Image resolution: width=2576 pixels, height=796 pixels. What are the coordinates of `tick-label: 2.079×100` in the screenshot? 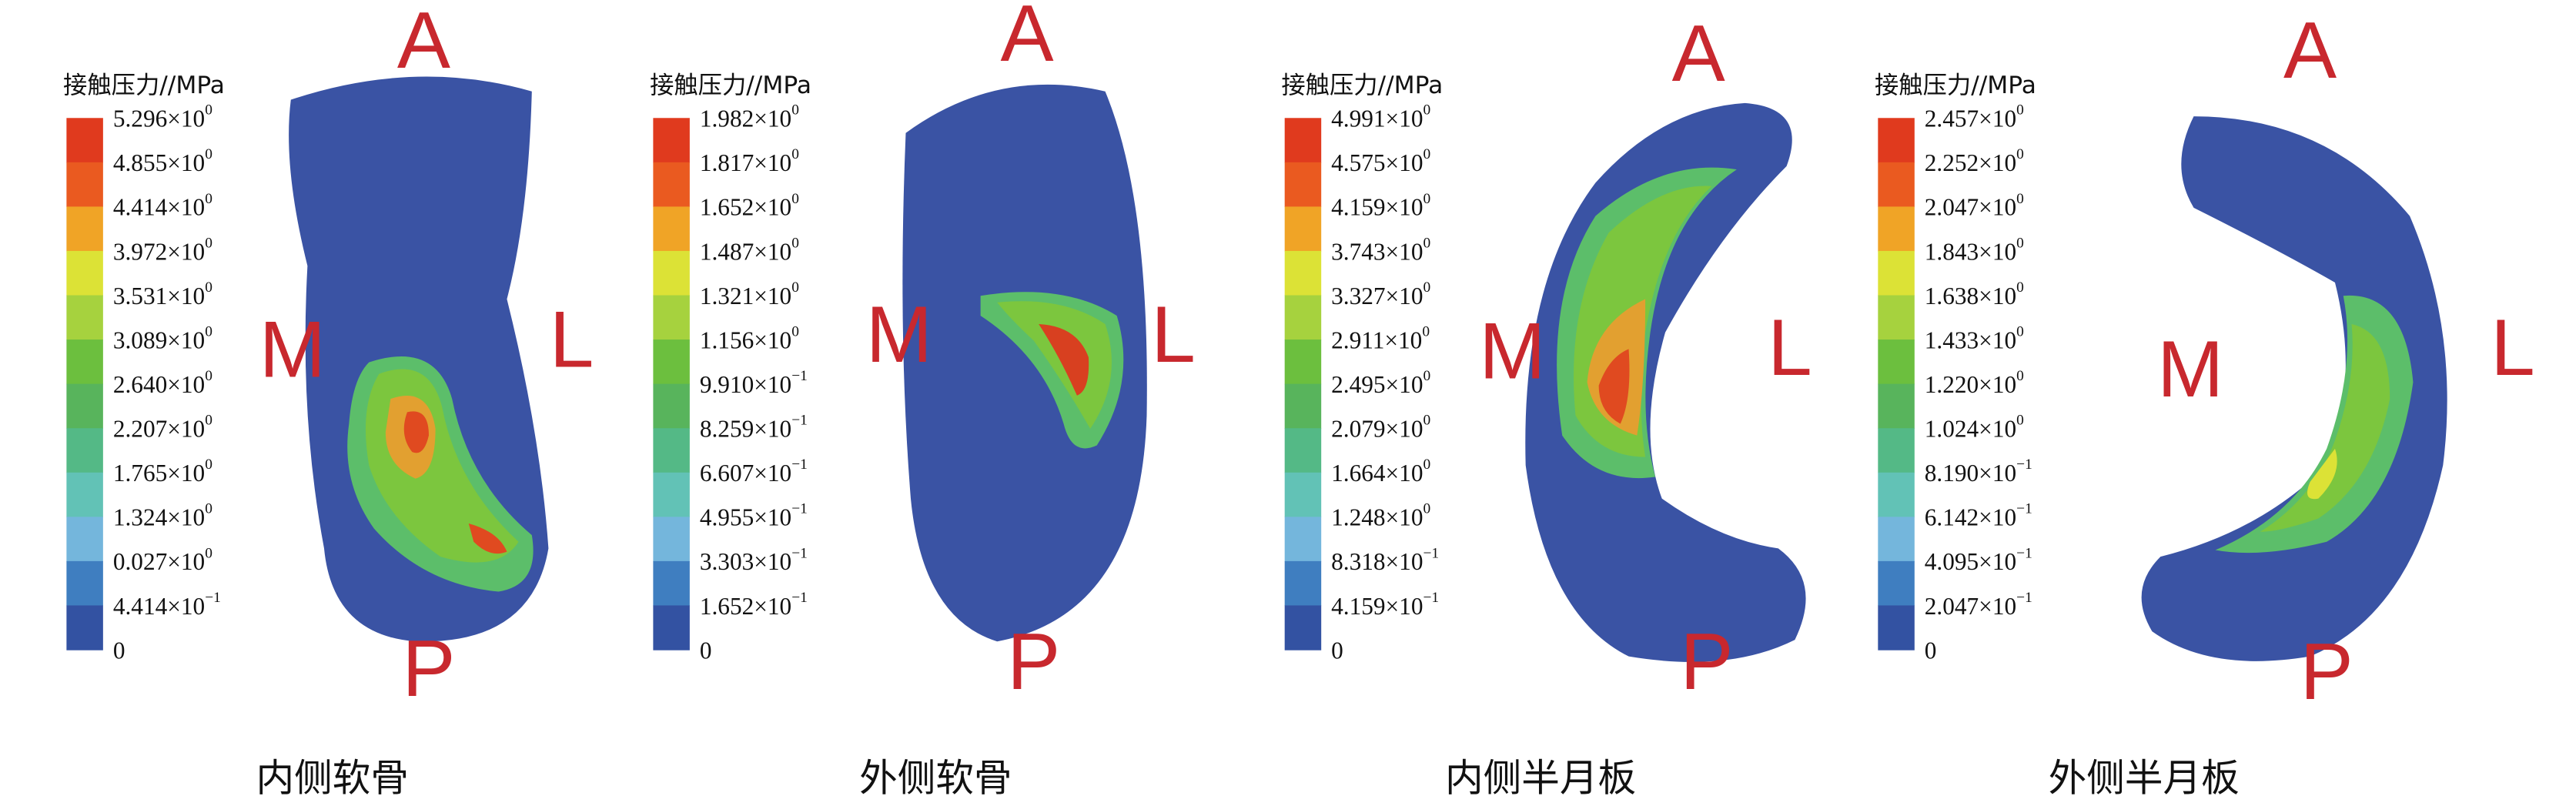 It's located at (1380, 428).